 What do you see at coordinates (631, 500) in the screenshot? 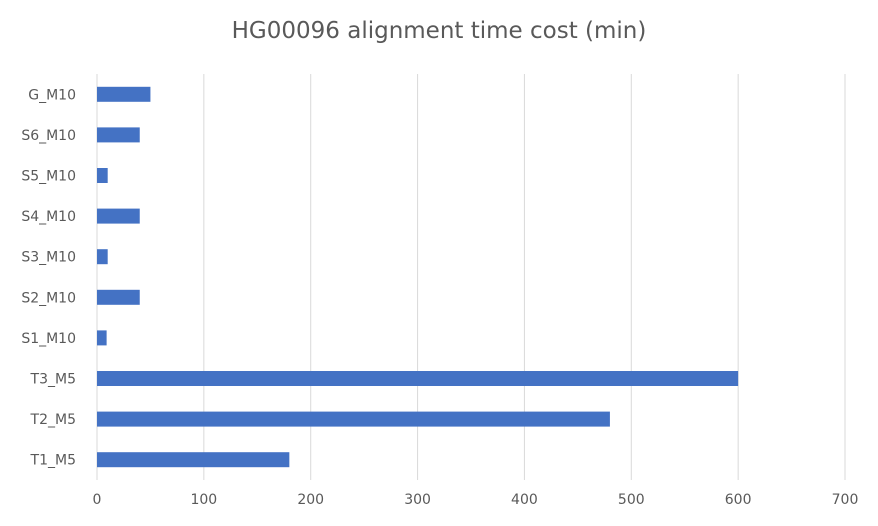
I see `x-tick-label: 500` at bounding box center [631, 500].